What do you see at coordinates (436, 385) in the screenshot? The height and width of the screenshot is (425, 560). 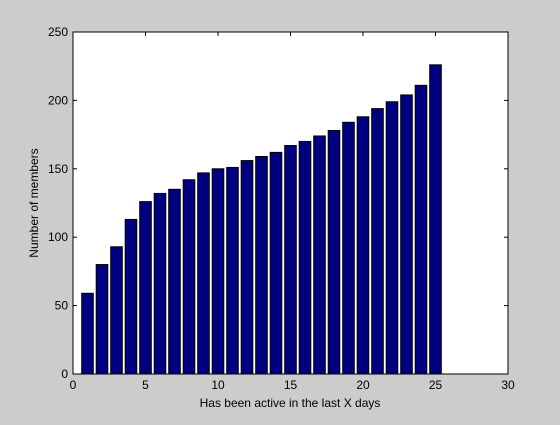 I see `x-tick-label: 25` at bounding box center [436, 385].